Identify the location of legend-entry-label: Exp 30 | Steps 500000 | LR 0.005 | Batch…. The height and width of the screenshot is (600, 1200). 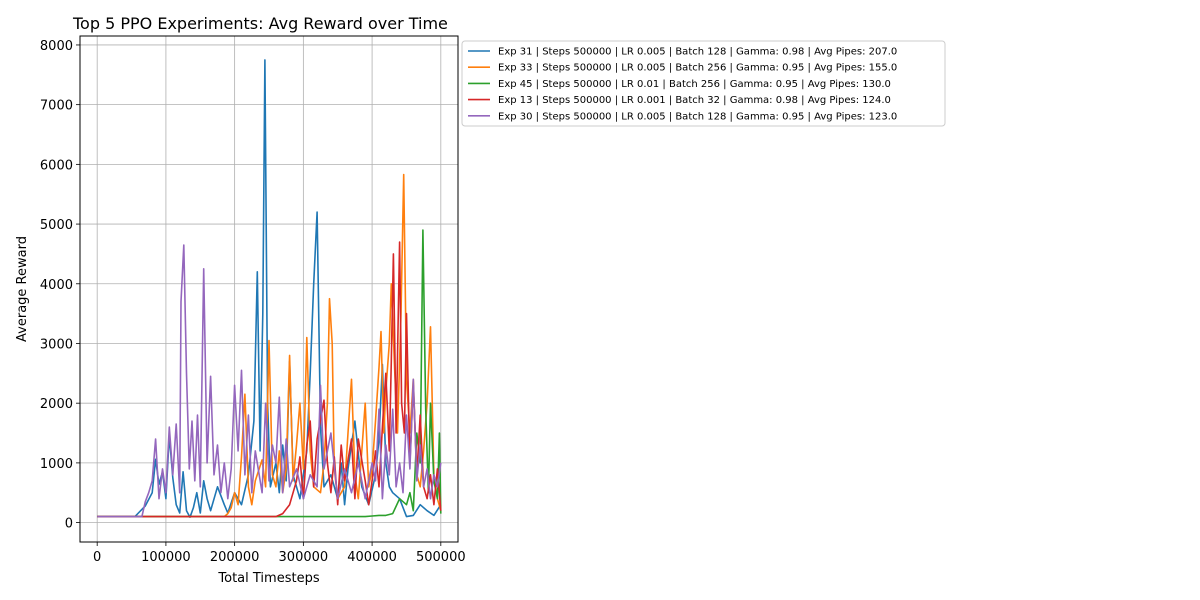
(697, 116).